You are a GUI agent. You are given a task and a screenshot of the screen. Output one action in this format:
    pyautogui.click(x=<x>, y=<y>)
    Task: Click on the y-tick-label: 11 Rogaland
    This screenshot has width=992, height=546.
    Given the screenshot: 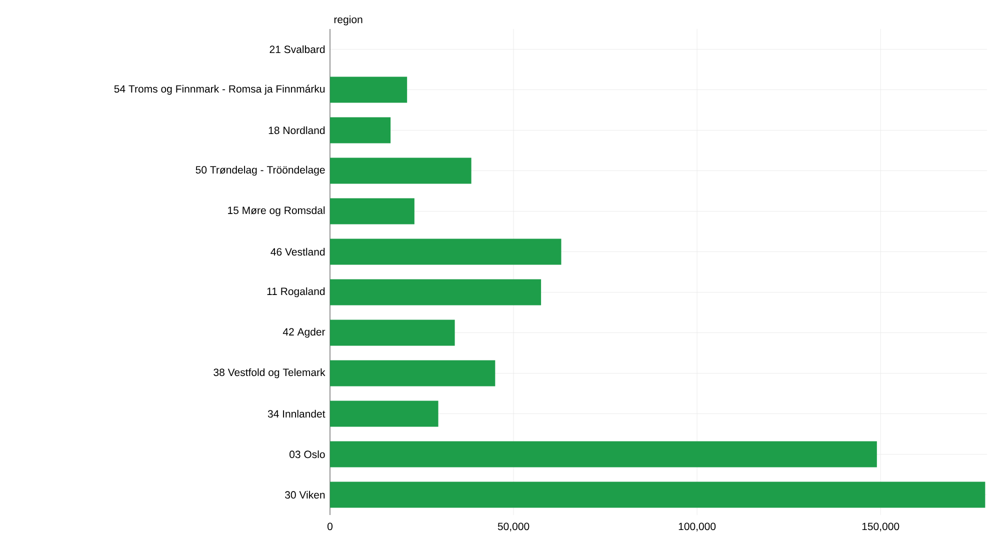 What is the action you would take?
    pyautogui.click(x=296, y=292)
    